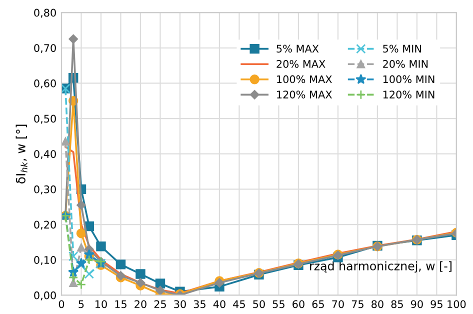  I want to click on x-tick-label: 80, so click(378, 304).